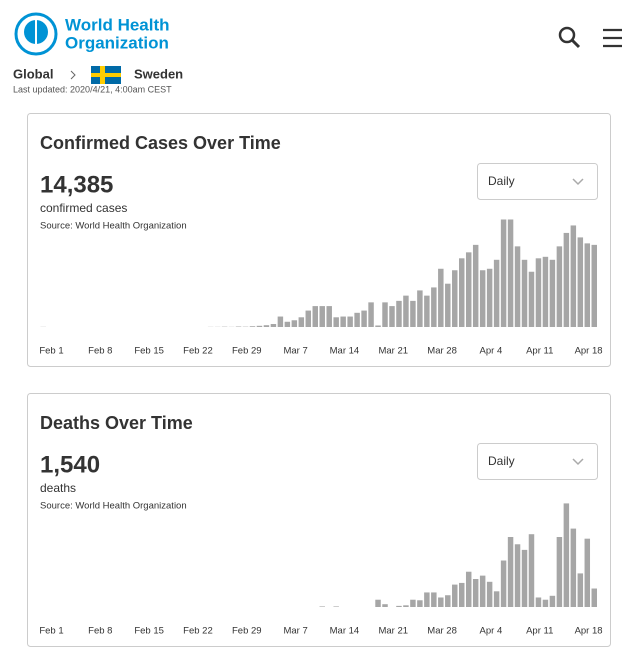  I want to click on breadcrumb-root: Global, so click(33, 73).